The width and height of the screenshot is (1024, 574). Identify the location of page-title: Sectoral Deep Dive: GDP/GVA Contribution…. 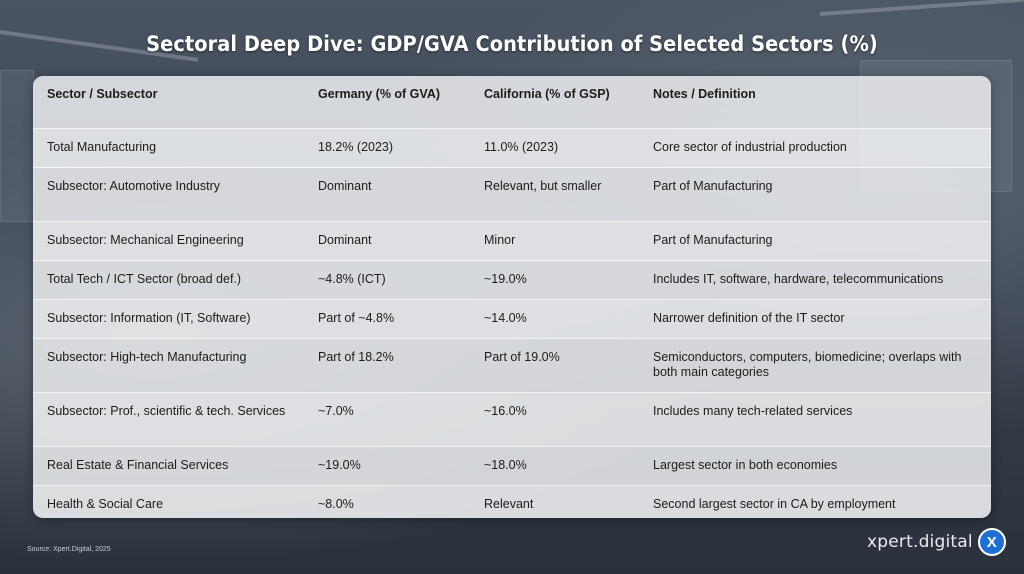
(512, 44).